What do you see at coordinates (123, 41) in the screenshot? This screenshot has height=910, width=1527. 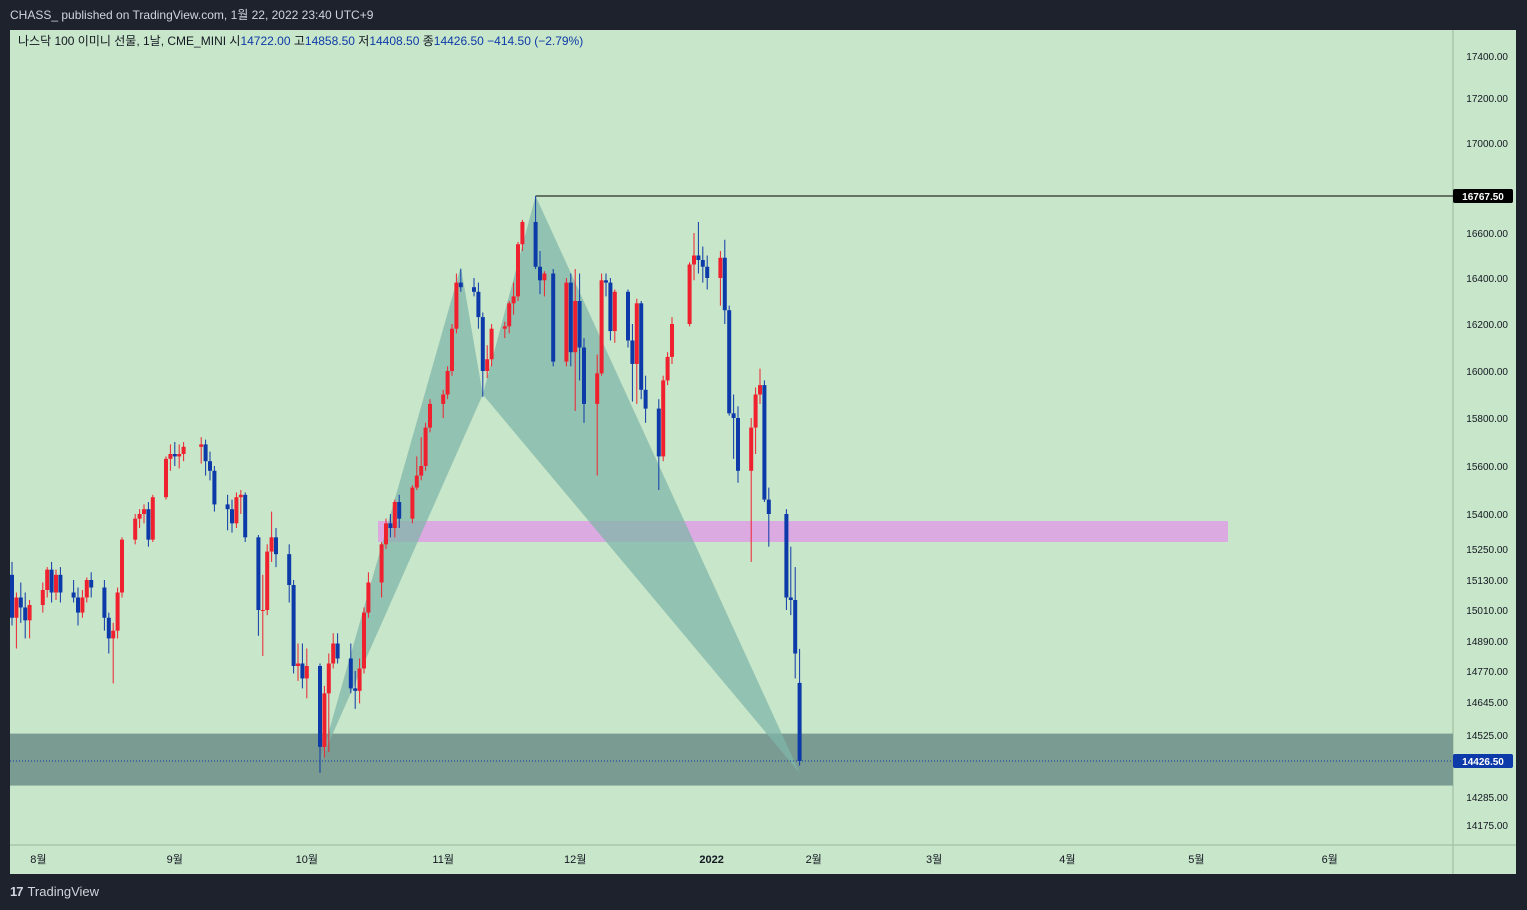 I see `symbol-name: 나스닥 100 이미니 선물, 1날, CME_MINI` at bounding box center [123, 41].